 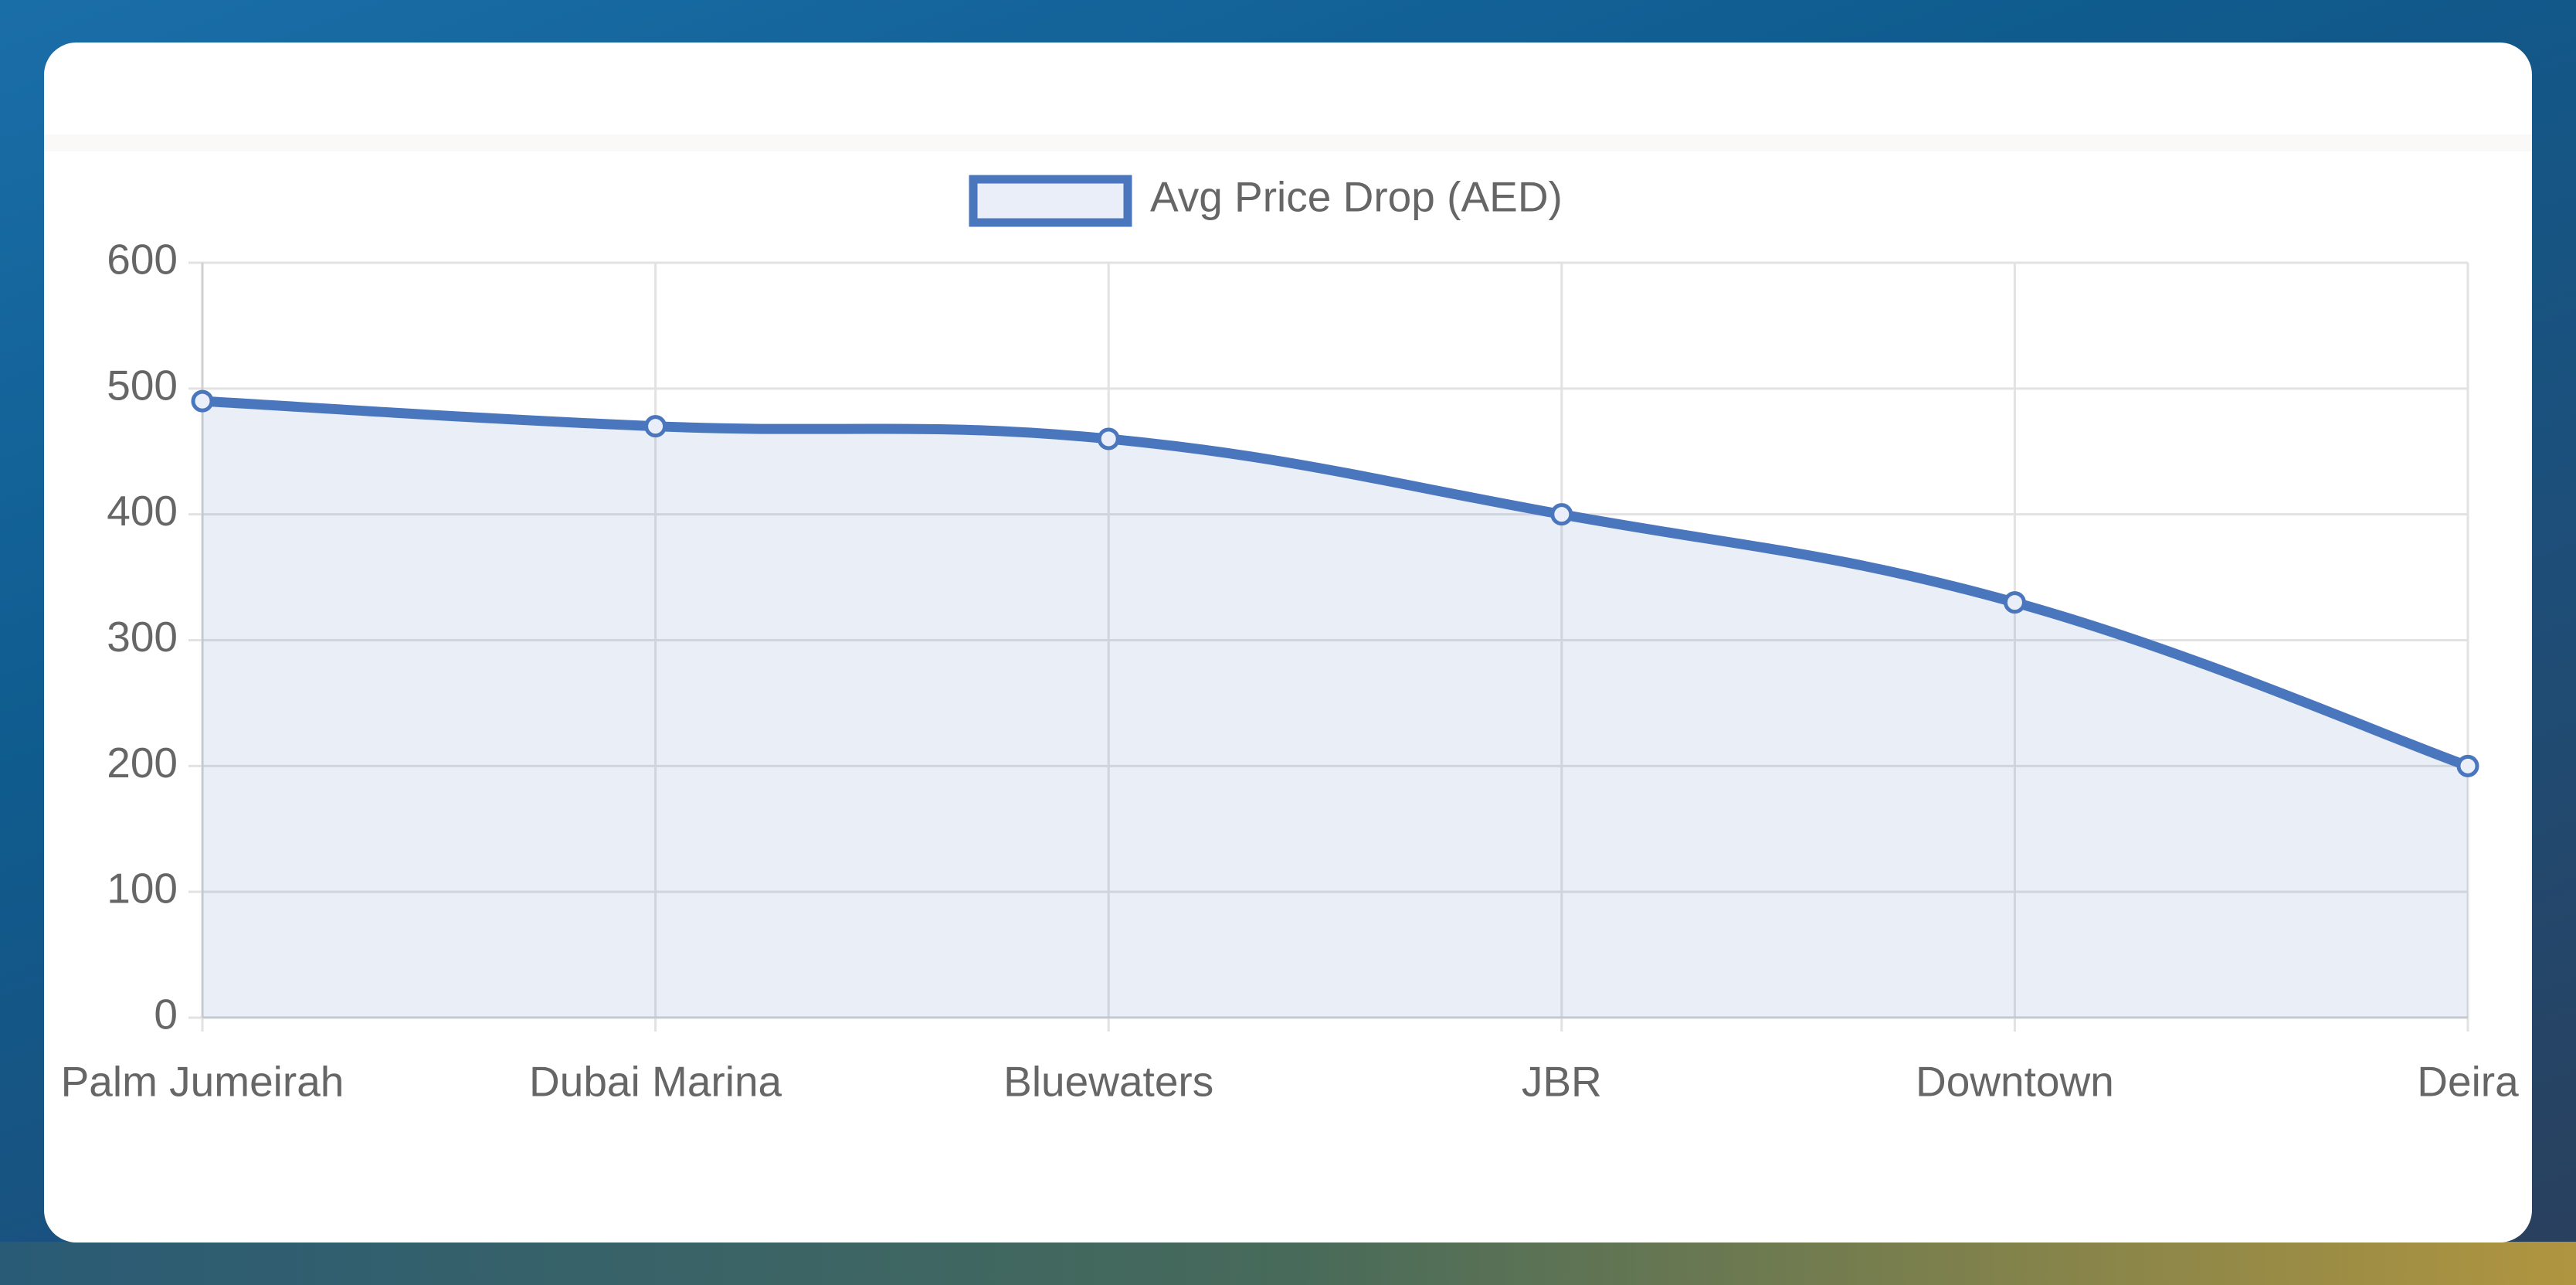 I want to click on y-tick-label: 600, so click(x=142, y=260).